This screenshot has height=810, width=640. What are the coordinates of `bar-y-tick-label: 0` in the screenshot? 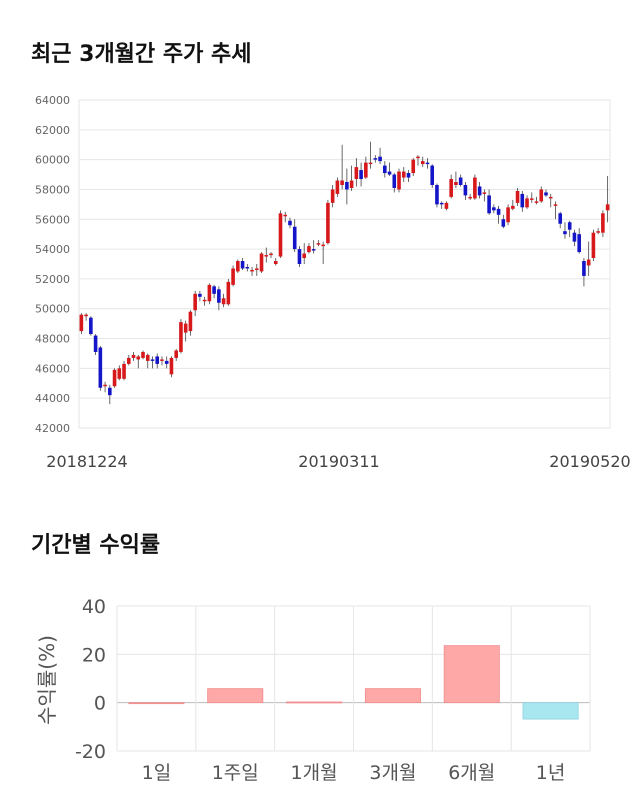 It's located at (100, 704).